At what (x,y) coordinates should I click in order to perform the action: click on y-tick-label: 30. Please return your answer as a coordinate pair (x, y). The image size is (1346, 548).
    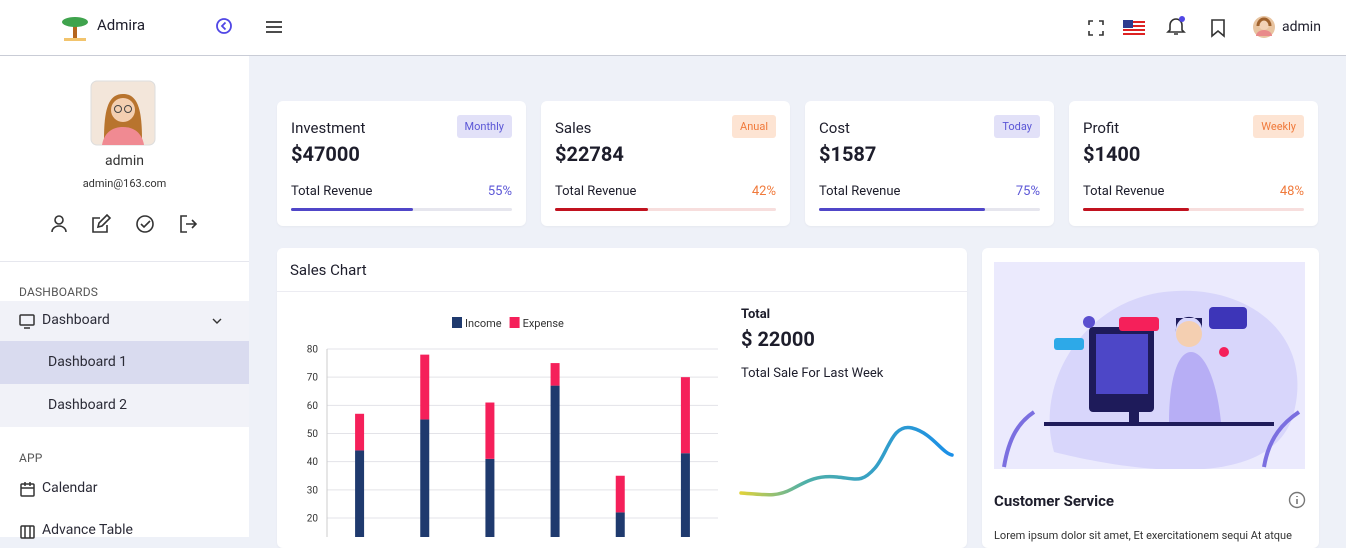
    Looking at the image, I should click on (313, 490).